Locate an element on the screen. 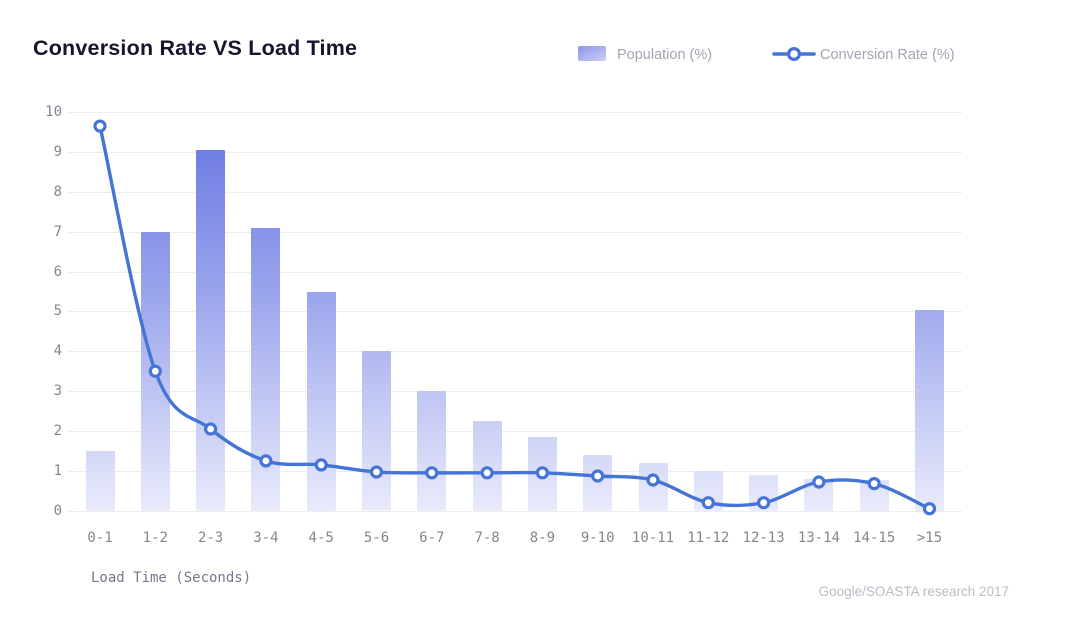 Image resolution: width=1081 pixels, height=635 pixels. x-tick-label: 0-1 is located at coordinates (100, 538).